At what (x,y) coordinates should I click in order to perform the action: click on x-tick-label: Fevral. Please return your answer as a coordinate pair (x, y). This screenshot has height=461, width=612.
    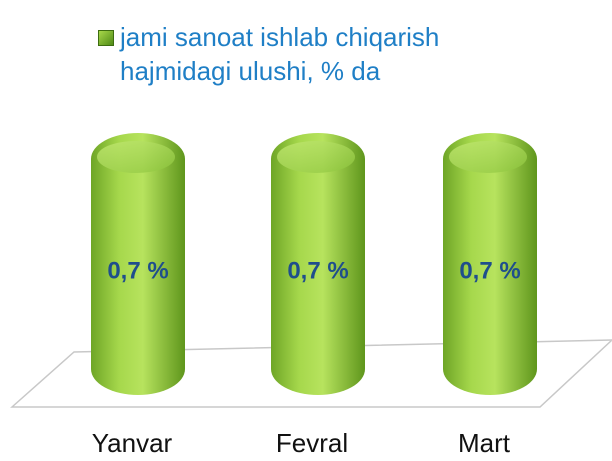
    Looking at the image, I should click on (312, 443).